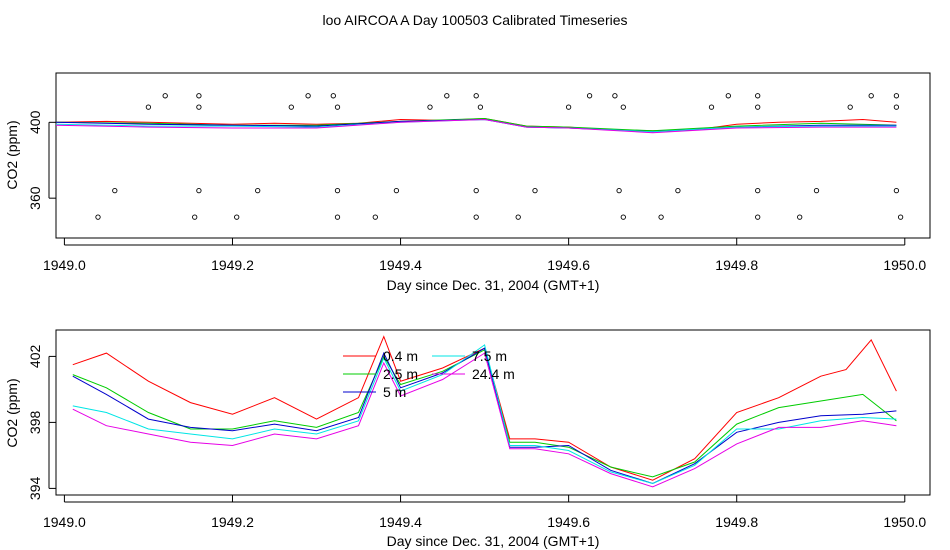  I want to click on bottom-y-axis-label: CO2 (ppm), so click(12, 412).